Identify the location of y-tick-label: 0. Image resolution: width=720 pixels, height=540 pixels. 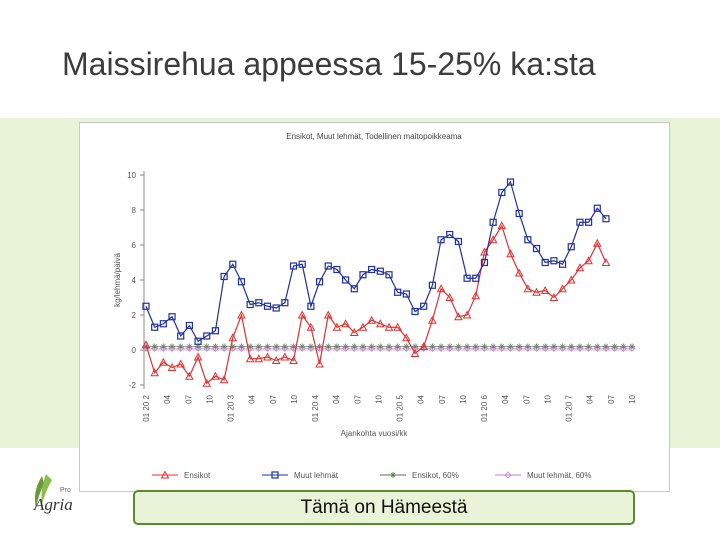
(134, 350).